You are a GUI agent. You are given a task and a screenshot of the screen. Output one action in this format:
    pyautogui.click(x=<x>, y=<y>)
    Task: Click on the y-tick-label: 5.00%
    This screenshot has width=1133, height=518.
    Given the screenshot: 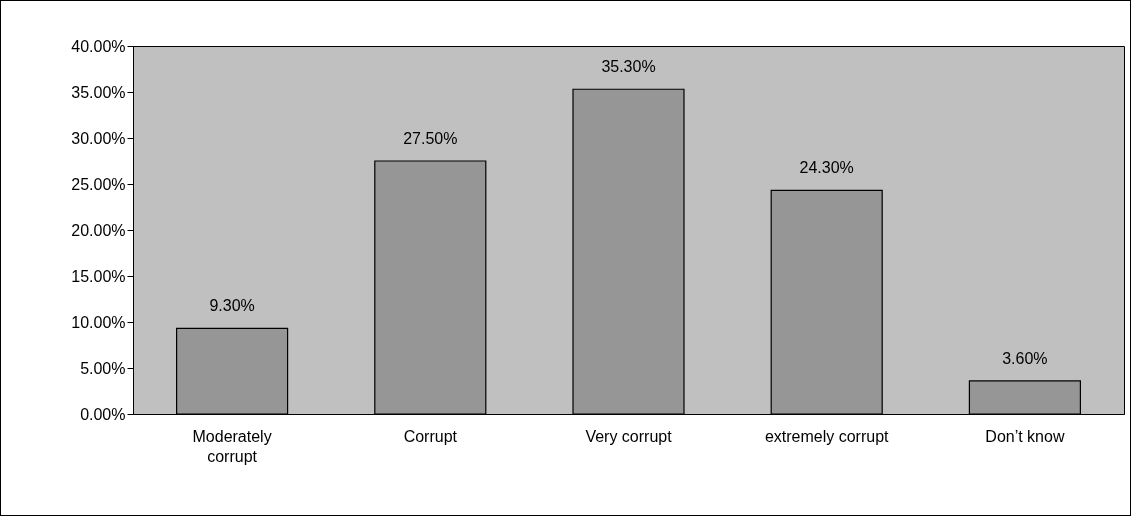 What is the action you would take?
    pyautogui.click(x=103, y=368)
    